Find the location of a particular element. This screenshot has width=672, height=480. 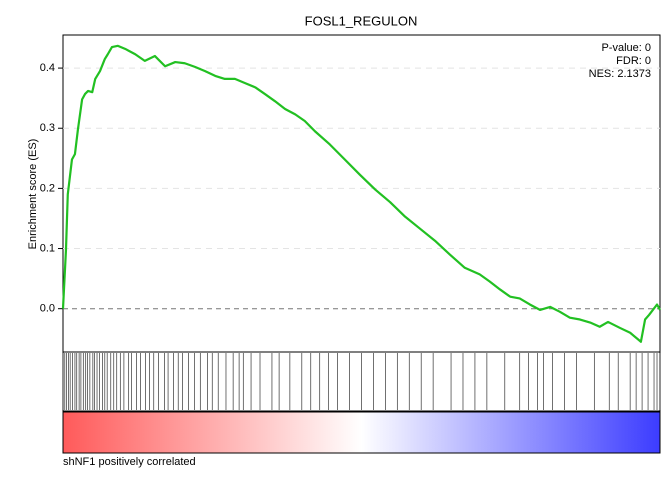

stat-text: NES: 2.1373 is located at coordinates (620, 74).